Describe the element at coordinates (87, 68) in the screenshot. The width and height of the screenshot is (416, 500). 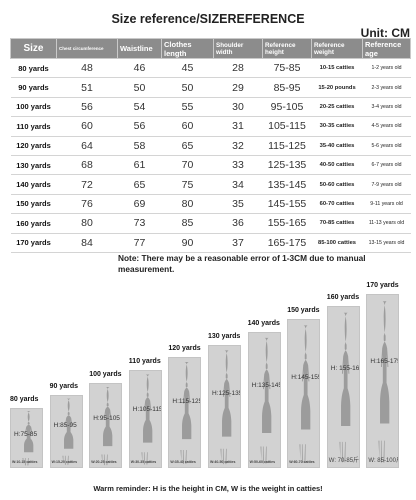
I see `table-cell: 48` at that location.